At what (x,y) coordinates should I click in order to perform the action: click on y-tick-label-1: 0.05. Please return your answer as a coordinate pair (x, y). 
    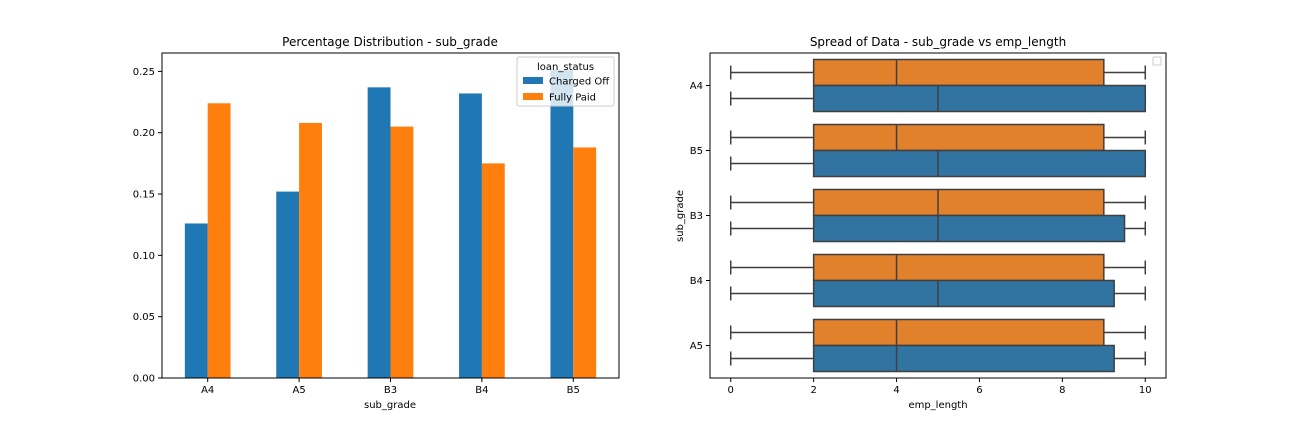
    Looking at the image, I should click on (144, 317).